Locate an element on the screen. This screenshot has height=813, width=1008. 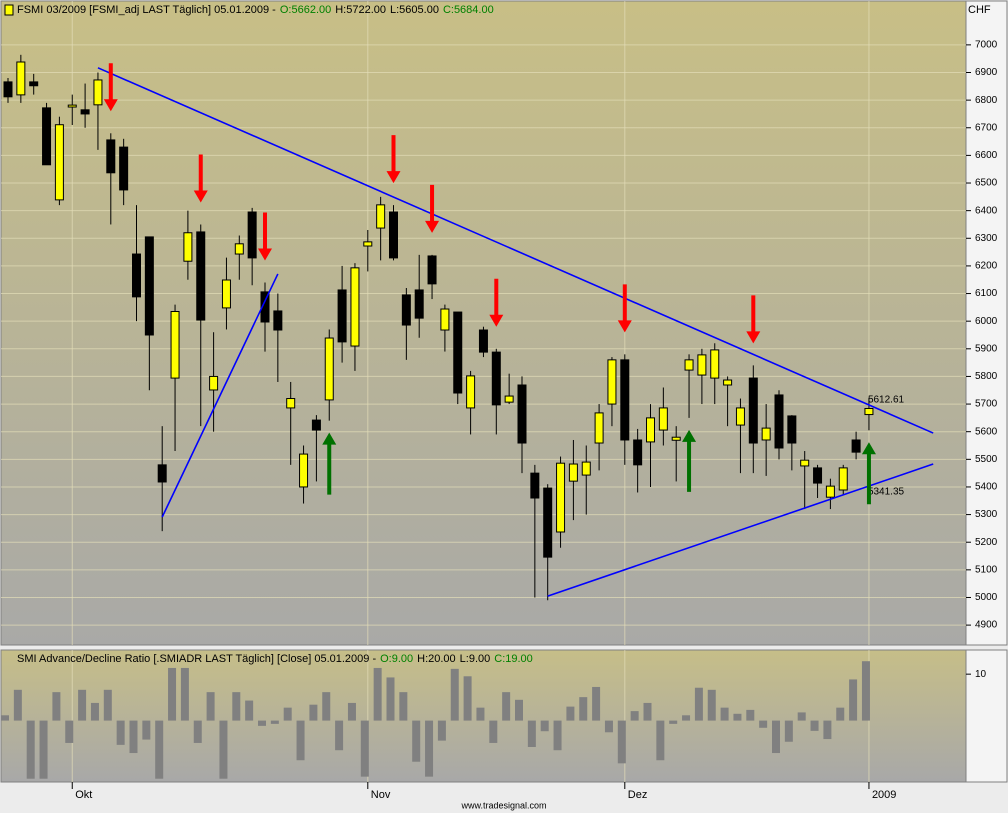
legend-item: O:5662.00 is located at coordinates (305, 10).